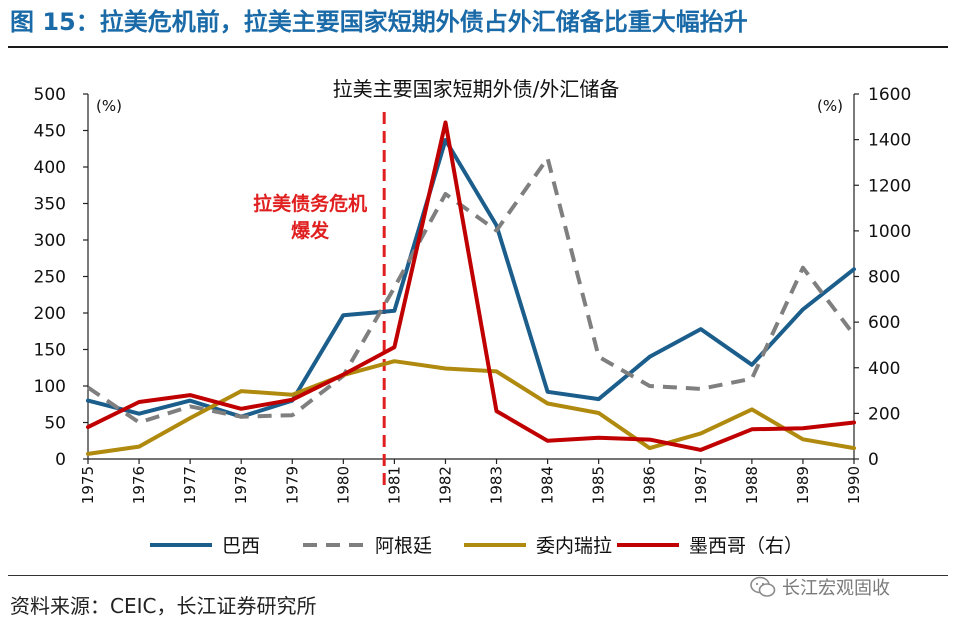 The image size is (959, 626). Describe the element at coordinates (403, 546) in the screenshot. I see `legend-label-1: 阿根廷` at that location.